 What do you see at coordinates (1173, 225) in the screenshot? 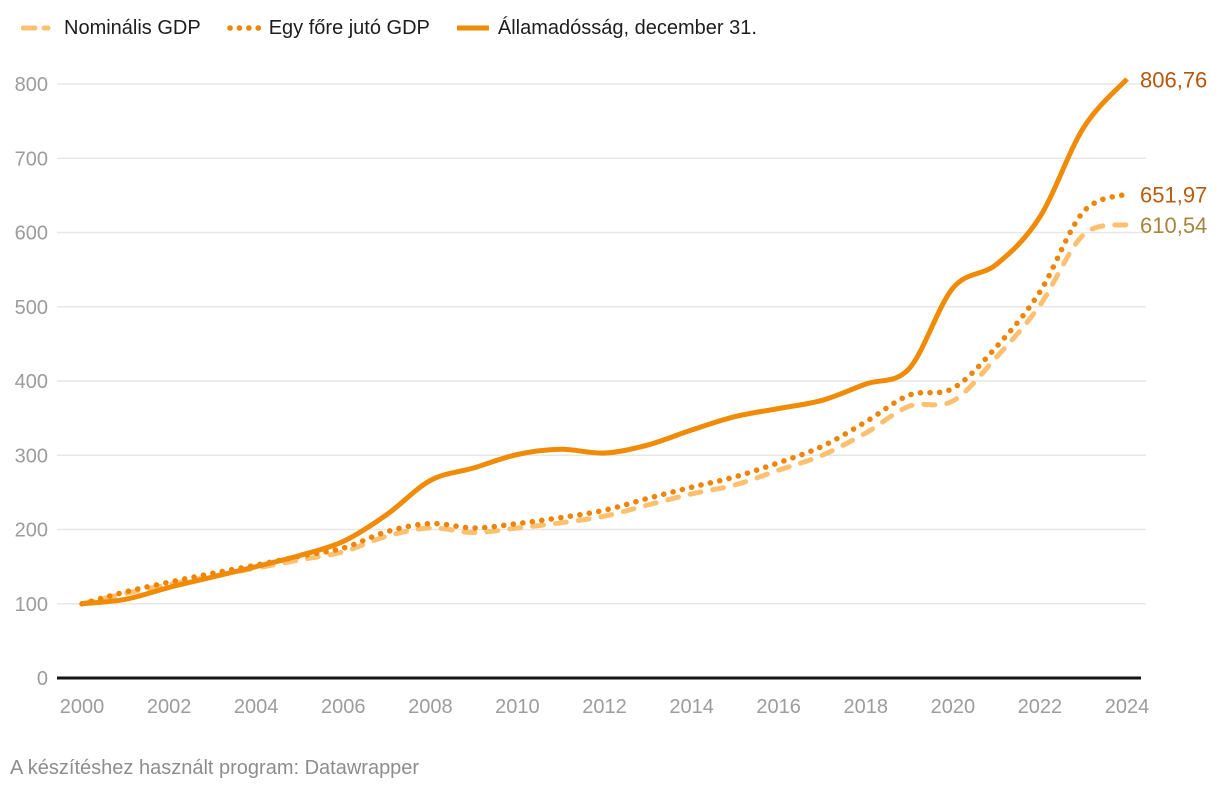
I see `series-end-label: 610,54` at bounding box center [1173, 225].